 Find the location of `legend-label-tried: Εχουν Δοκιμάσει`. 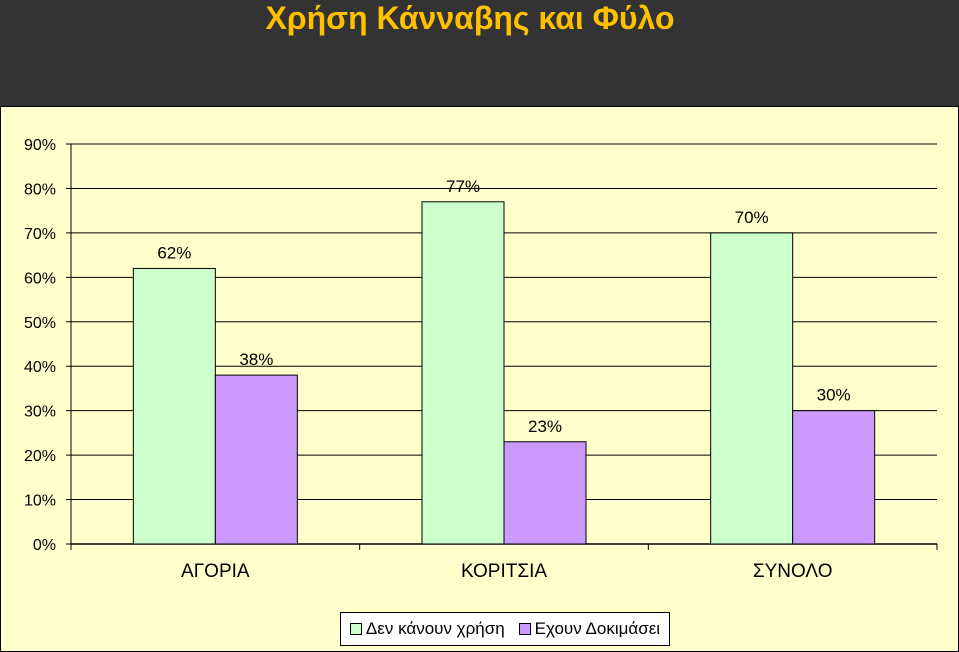

legend-label-tried: Εχουν Δοκιμάσει is located at coordinates (597, 628).